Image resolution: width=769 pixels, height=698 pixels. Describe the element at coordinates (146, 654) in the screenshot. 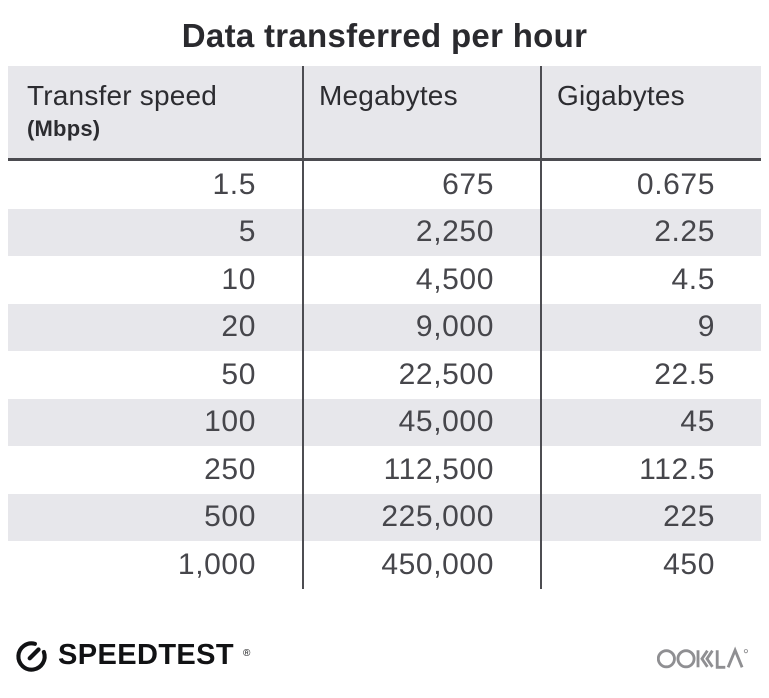

I see `speedtest-wordmark: SPEEDTEST` at that location.